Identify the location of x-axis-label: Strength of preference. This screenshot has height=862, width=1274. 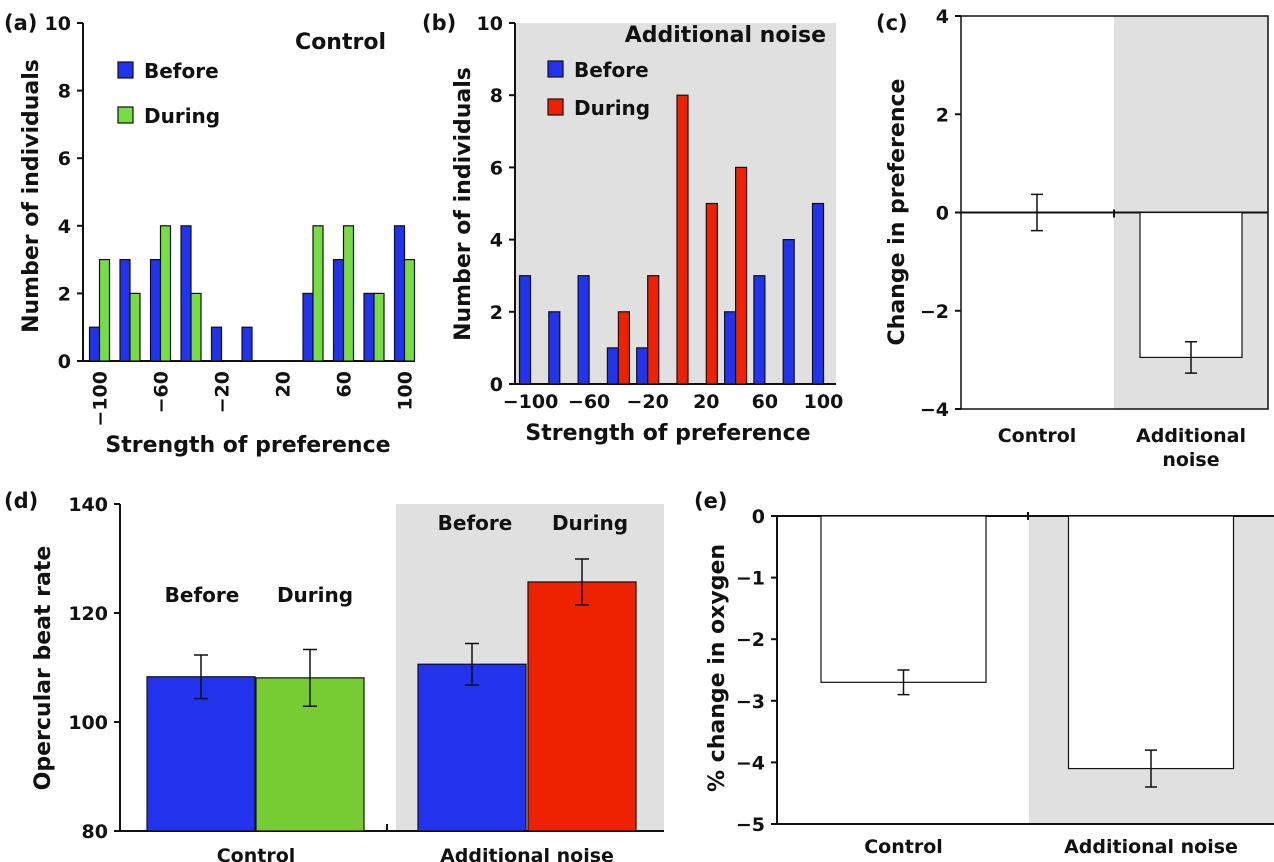
(667, 433).